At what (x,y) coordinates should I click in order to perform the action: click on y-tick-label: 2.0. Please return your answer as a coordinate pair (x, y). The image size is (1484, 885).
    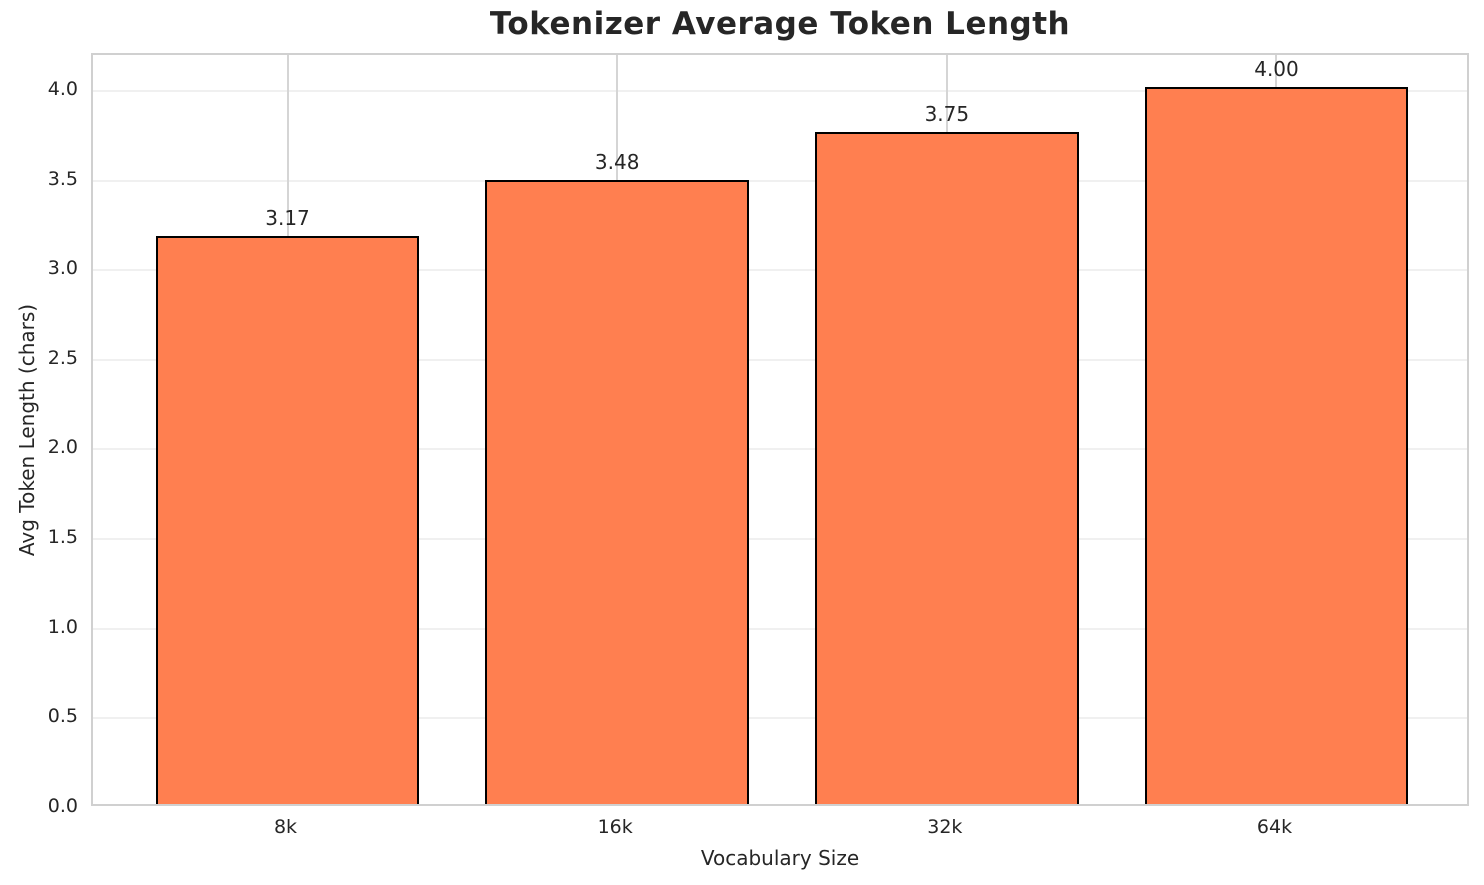
    Looking at the image, I should click on (62, 447).